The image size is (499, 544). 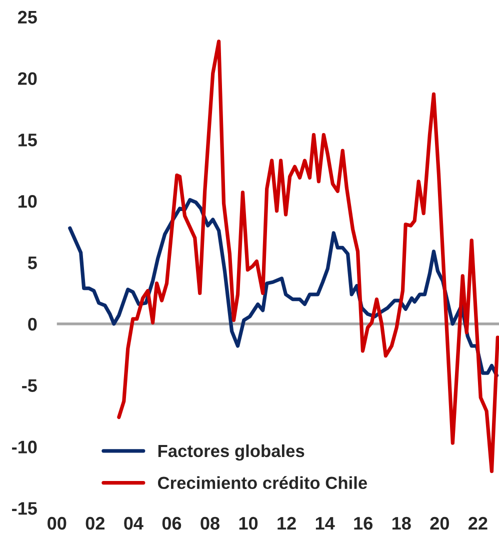 I want to click on y-tick-label: -10, so click(x=24, y=447).